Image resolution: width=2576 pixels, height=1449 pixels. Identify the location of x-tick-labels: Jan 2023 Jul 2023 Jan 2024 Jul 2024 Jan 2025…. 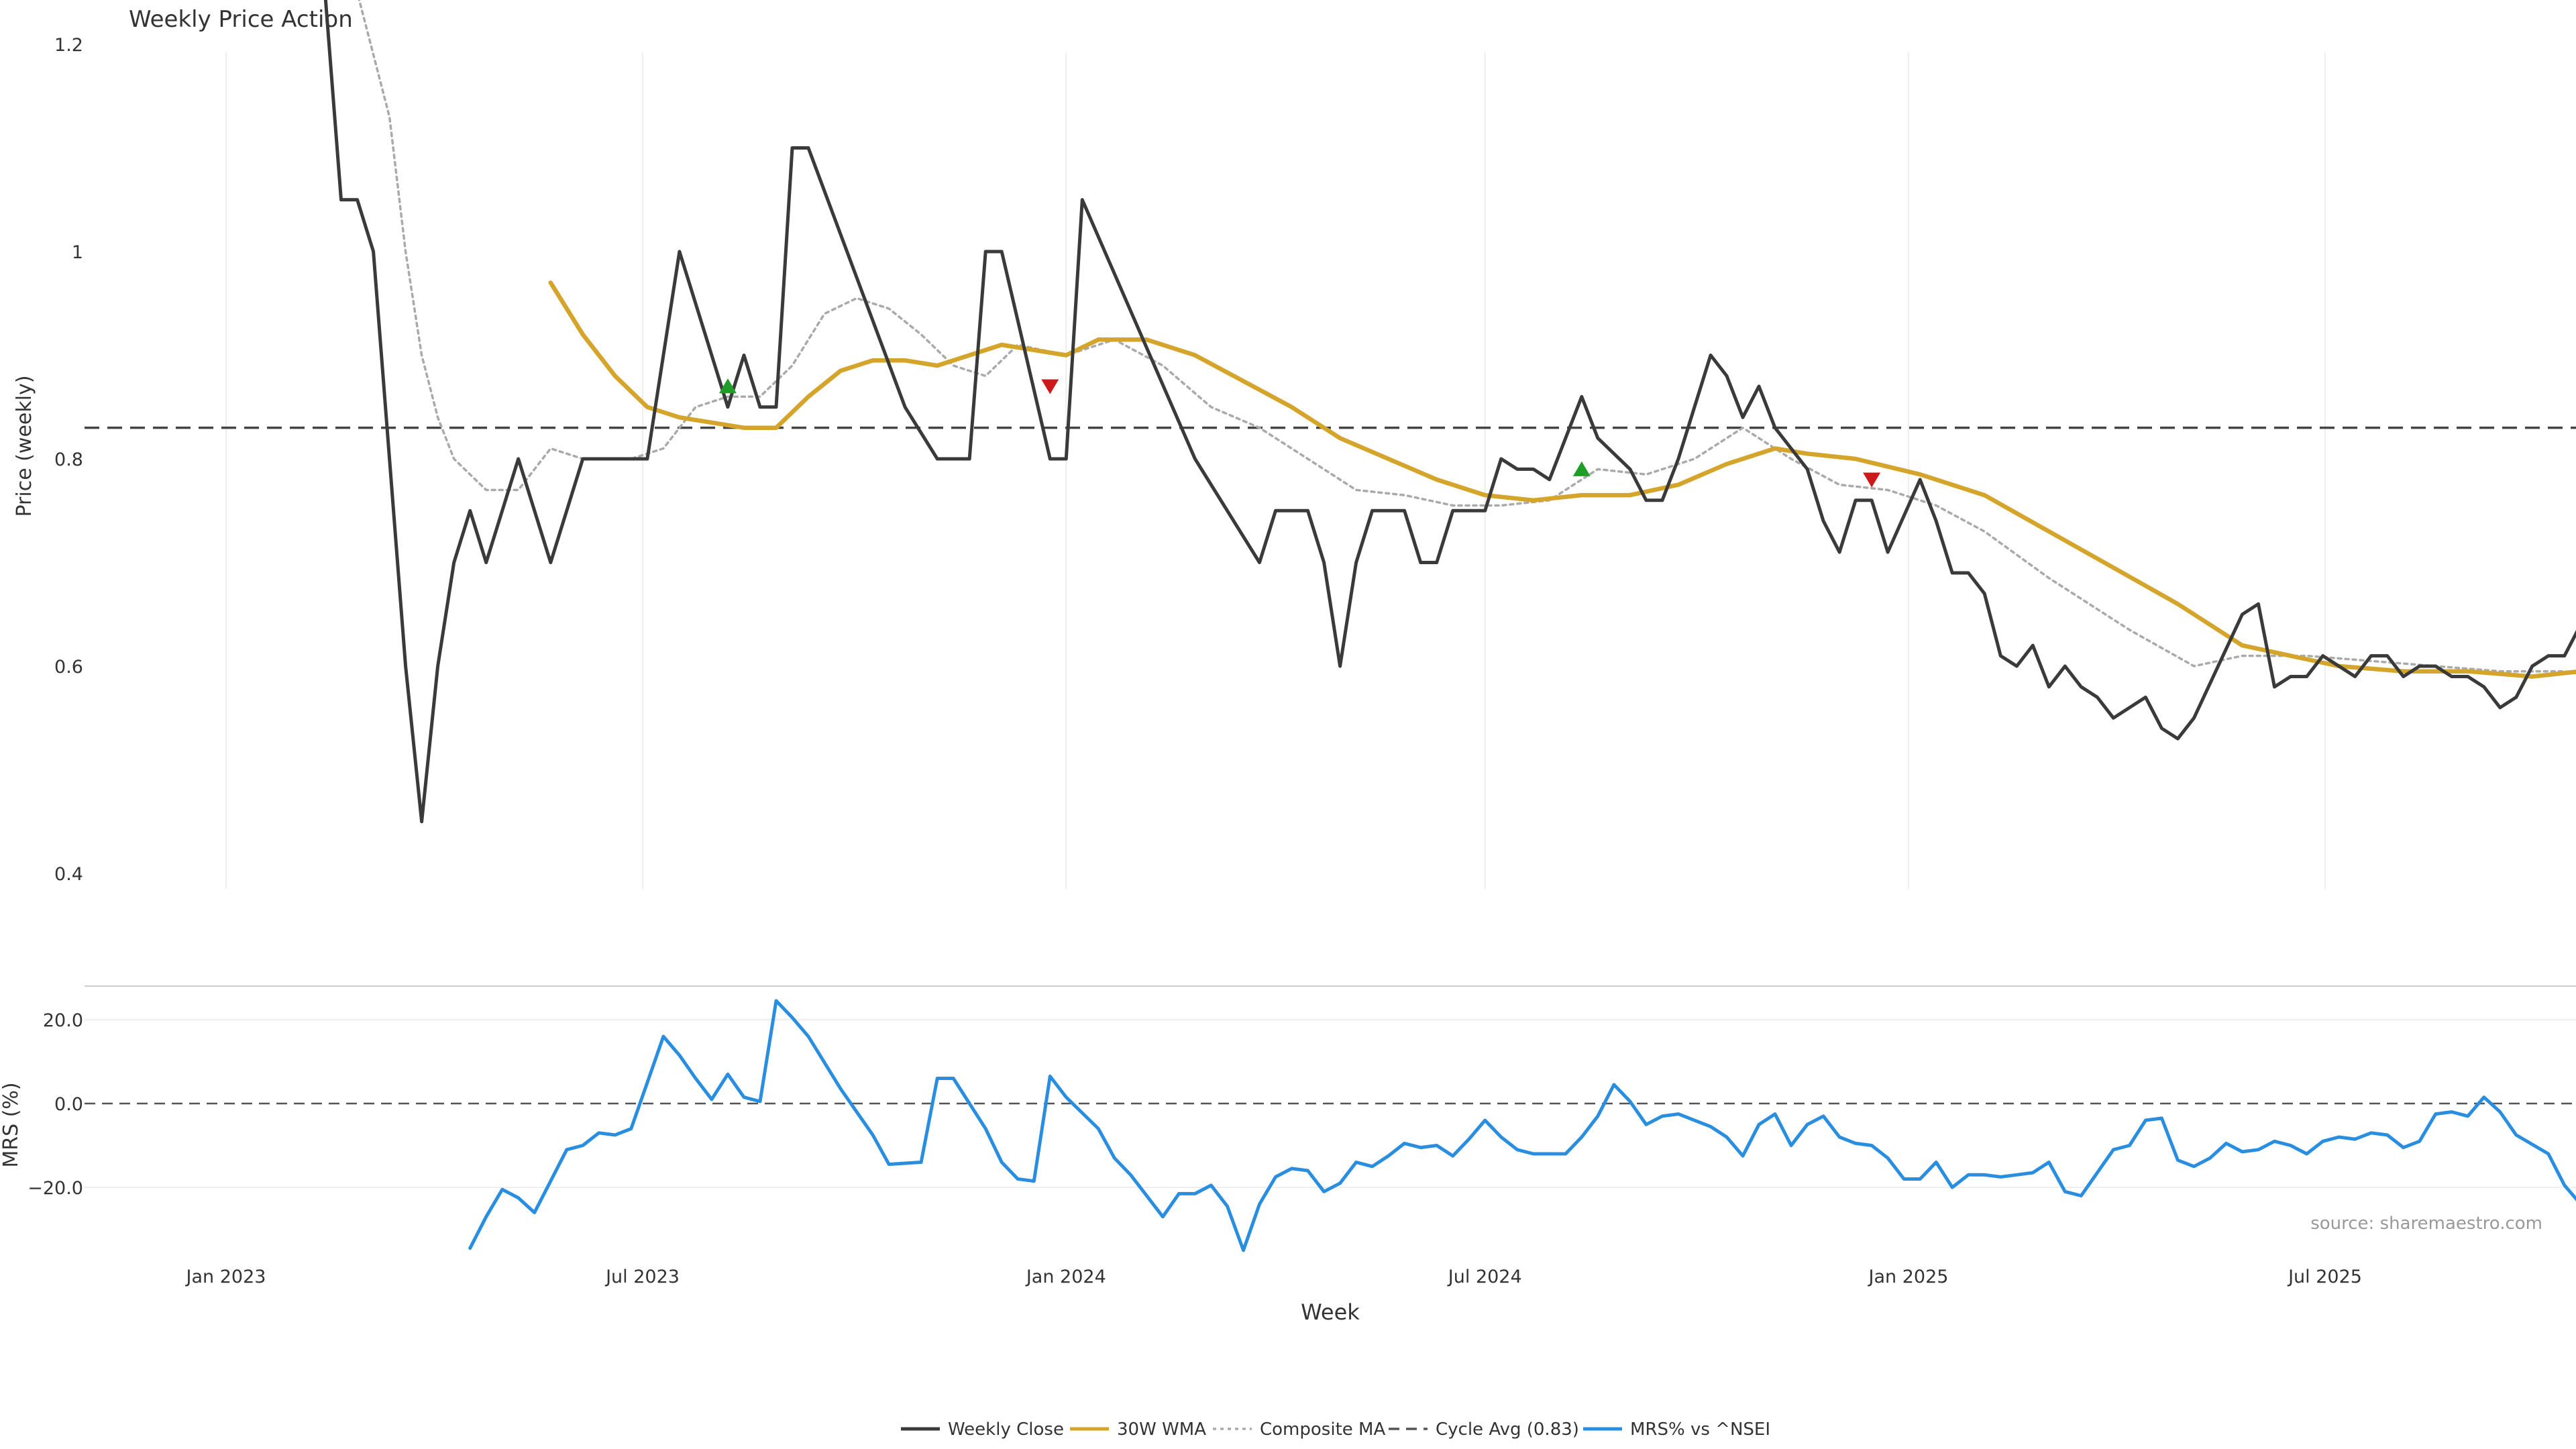
(1273, 1277).